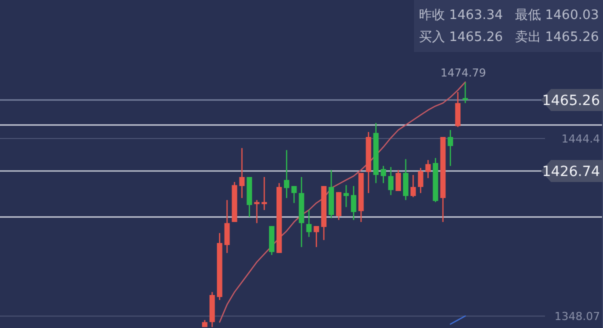 The height and width of the screenshot is (328, 603). Describe the element at coordinates (557, 15) in the screenshot. I see `annotation: 最低 1460.03` at that location.